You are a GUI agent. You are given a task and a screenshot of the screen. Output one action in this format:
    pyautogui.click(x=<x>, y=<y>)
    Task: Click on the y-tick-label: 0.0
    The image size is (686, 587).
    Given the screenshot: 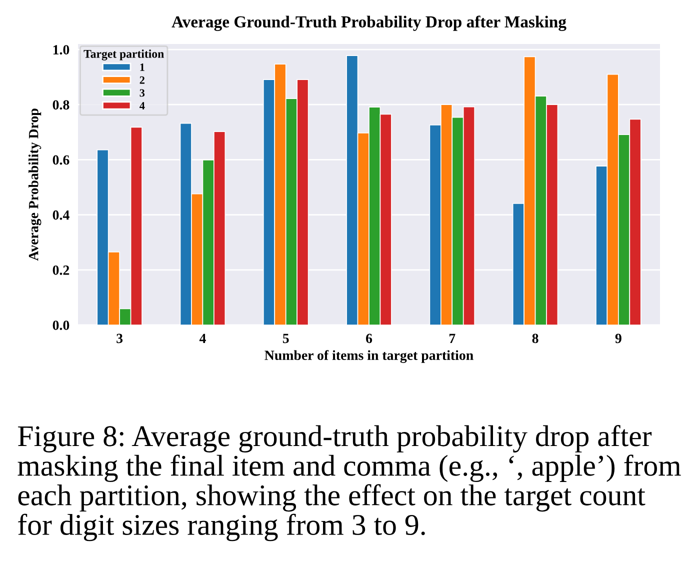 What is the action you would take?
    pyautogui.click(x=61, y=325)
    